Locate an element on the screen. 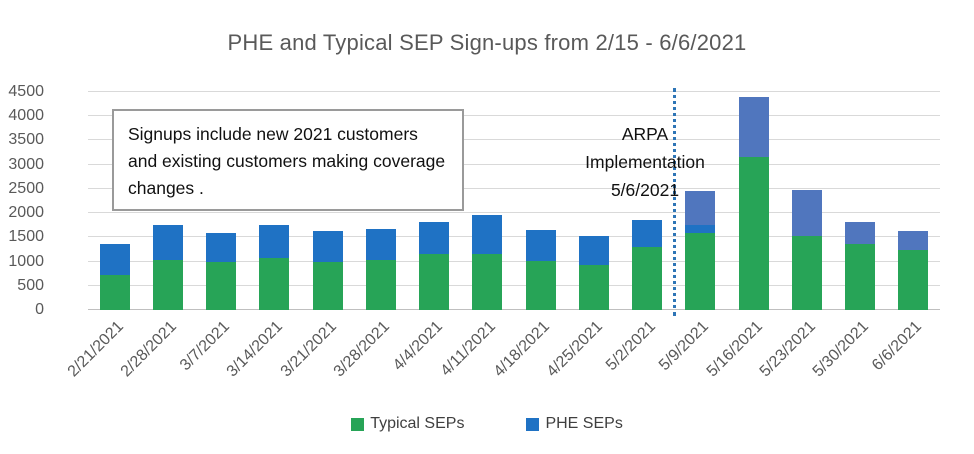  x-axis-label-3/21/2021: 3/21/2021 is located at coordinates (308, 349).